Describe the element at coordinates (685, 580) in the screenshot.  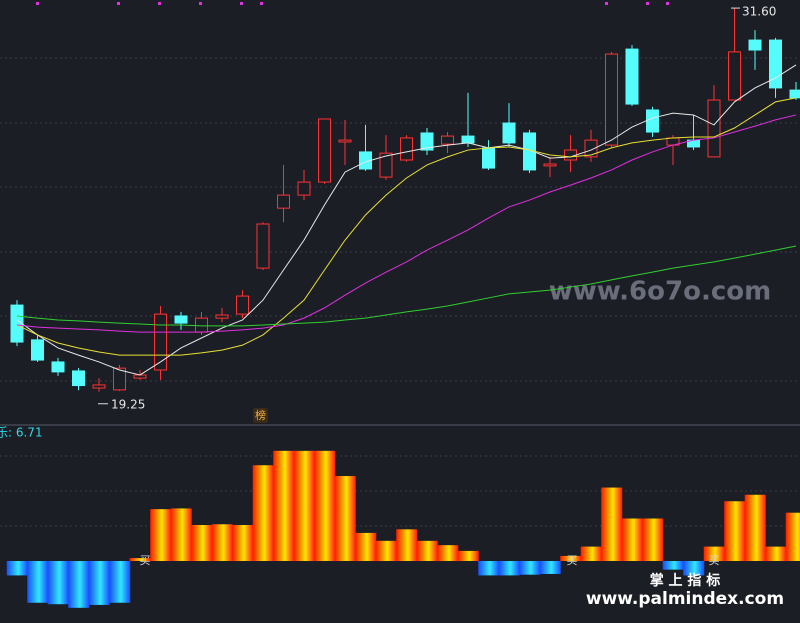
I see `brand: 掌 上 指 标` at that location.